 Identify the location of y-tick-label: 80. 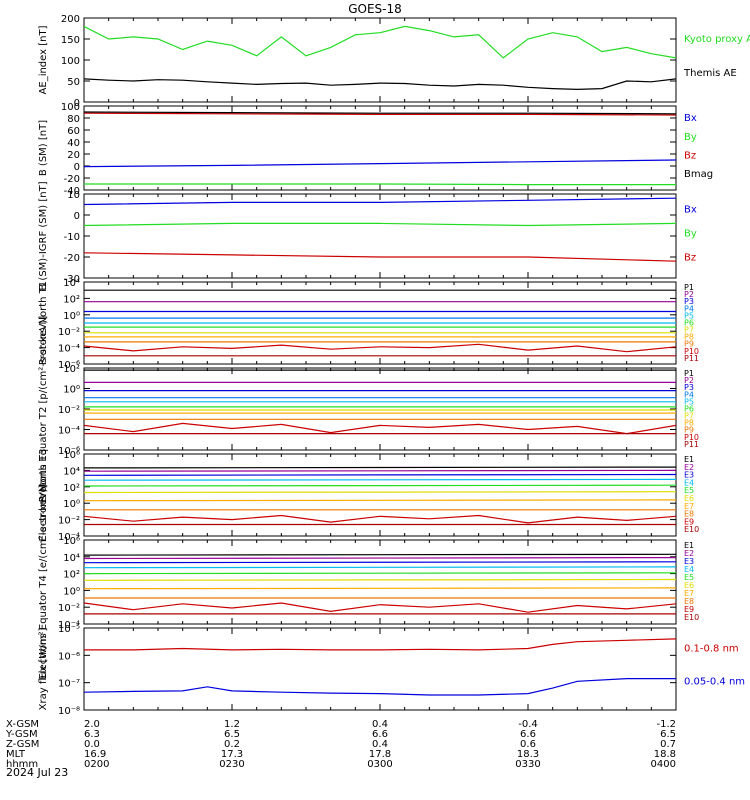
(73, 119).